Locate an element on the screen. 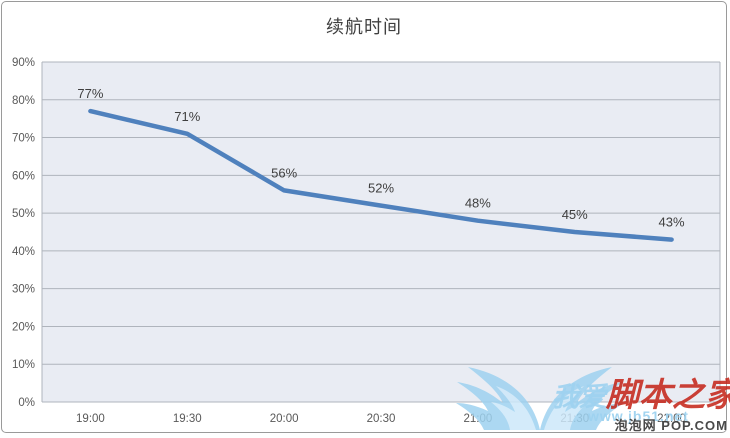 The width and height of the screenshot is (730, 438). x-axis-tick-label: 20:00 is located at coordinates (284, 419).